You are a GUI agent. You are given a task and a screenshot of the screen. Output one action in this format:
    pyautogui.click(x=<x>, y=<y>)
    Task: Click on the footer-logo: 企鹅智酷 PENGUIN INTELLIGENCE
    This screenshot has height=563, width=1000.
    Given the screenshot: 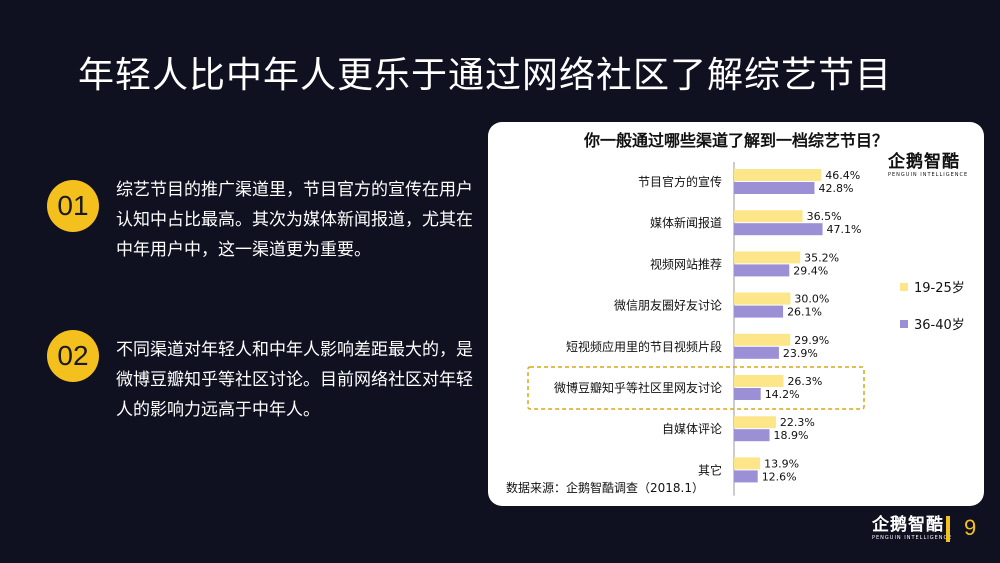 What is the action you would take?
    pyautogui.click(x=912, y=528)
    